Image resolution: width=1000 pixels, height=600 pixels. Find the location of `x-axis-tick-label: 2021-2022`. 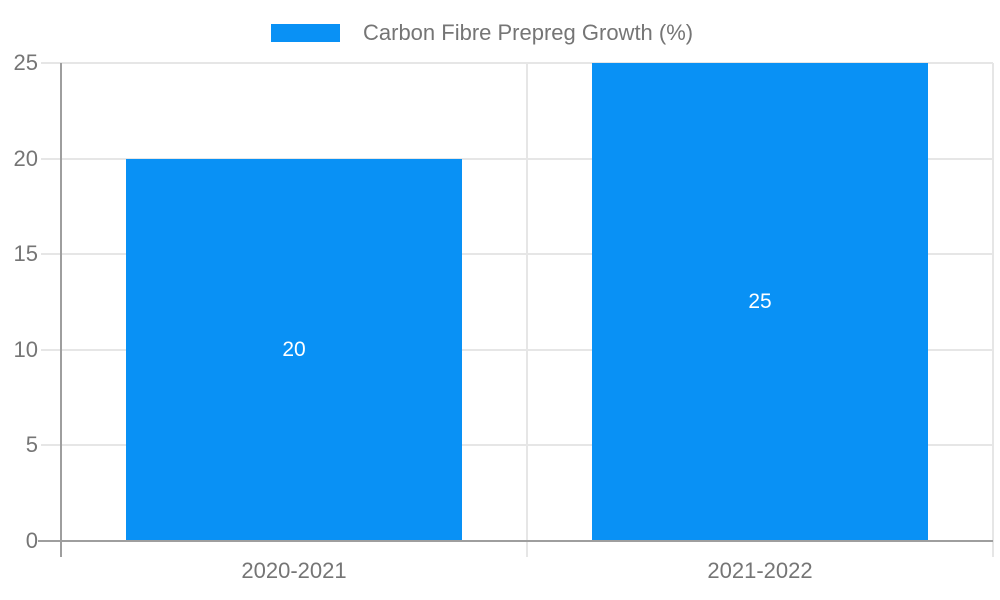

x-axis-tick-label: 2021-2022 is located at coordinates (760, 570).